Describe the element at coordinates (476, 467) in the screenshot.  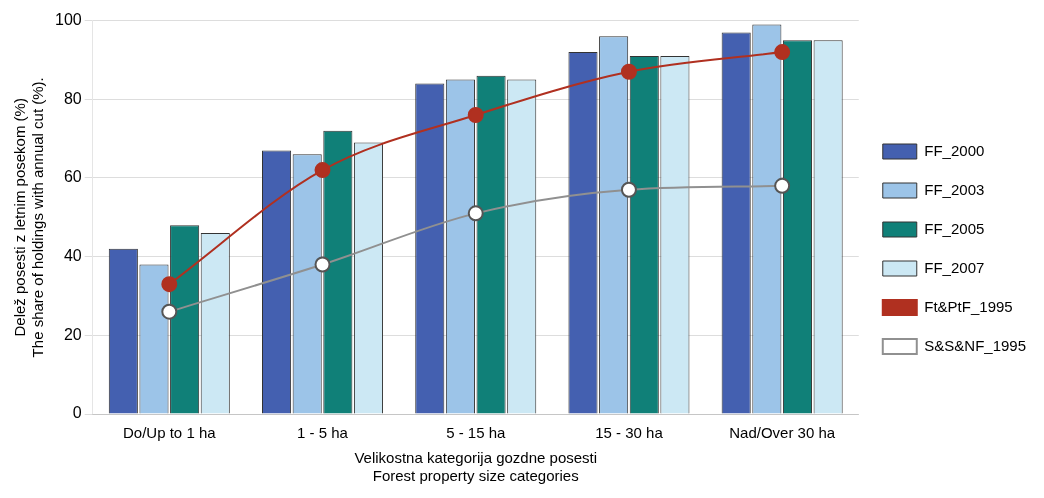
I see `x-axis-title: Velikostna kategorija gozdne posesti Forest property size categories` at that location.